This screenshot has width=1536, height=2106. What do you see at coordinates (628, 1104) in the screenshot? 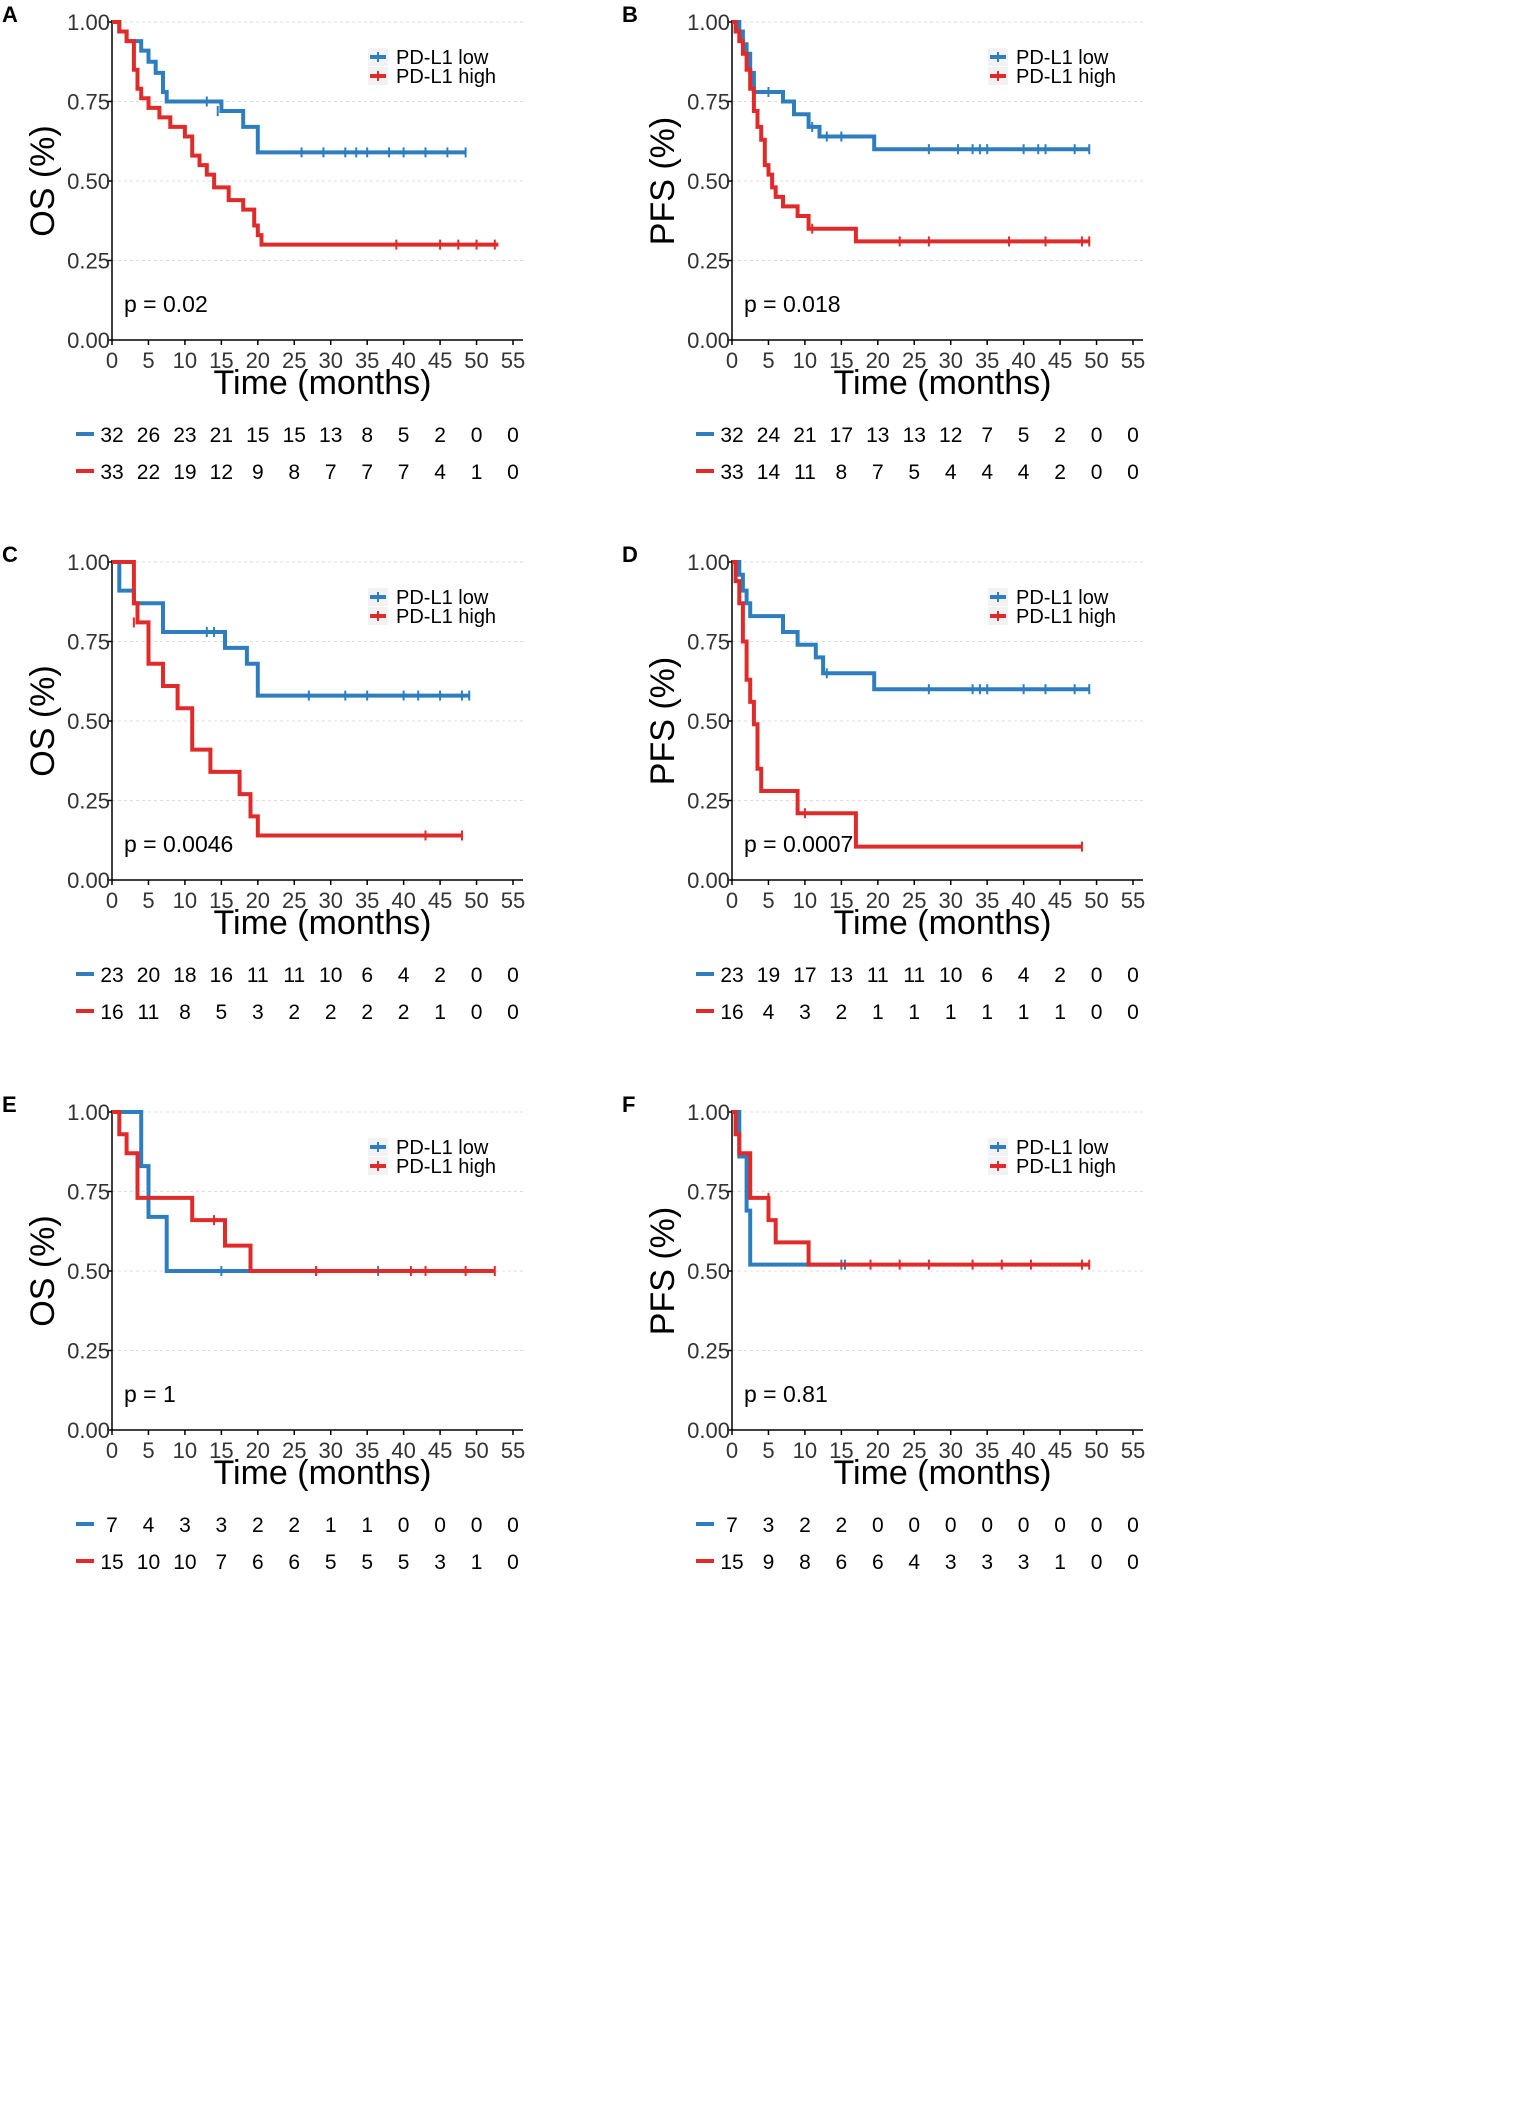
I see `panel-label: F` at bounding box center [628, 1104].